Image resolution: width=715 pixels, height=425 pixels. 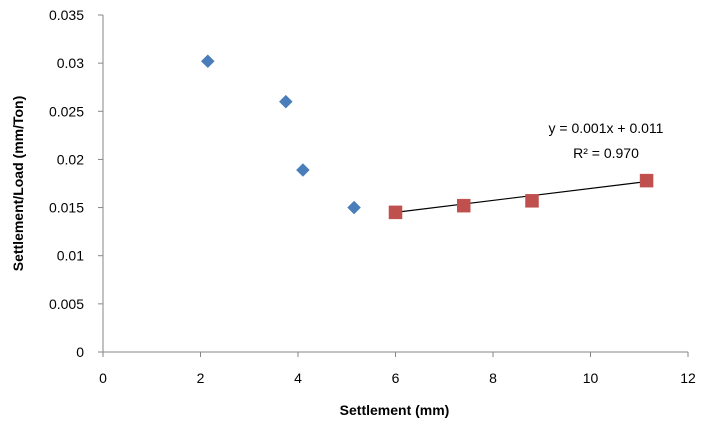 What do you see at coordinates (66, 208) in the screenshot?
I see `y-tick-label: 0.015` at bounding box center [66, 208].